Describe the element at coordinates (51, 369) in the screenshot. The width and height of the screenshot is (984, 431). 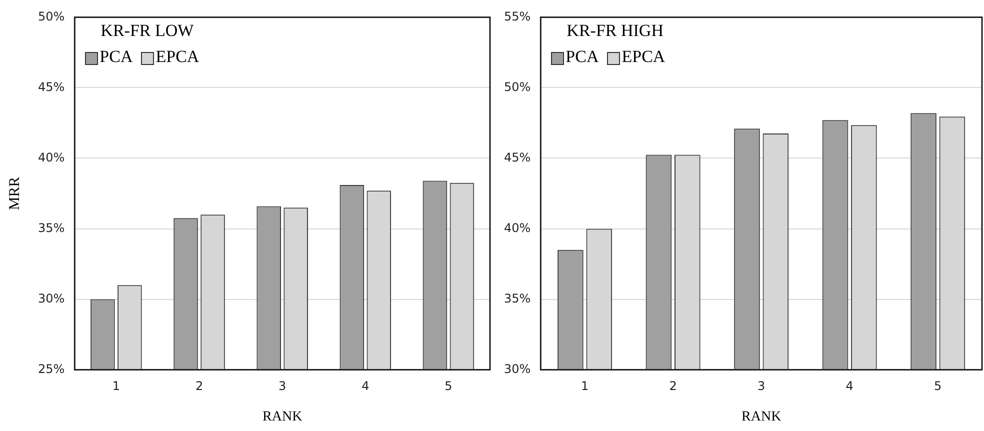
I see `y-tick-label: 25%` at that location.